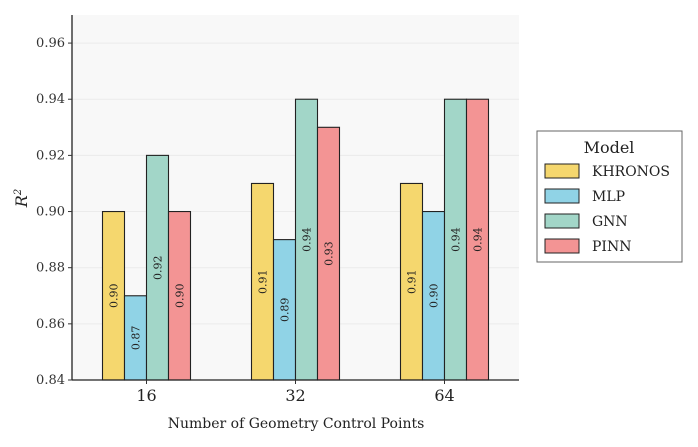  What do you see at coordinates (607, 209) in the screenshot?
I see `legend-items: KHRONOS MLP GNN PINN` at bounding box center [607, 209].